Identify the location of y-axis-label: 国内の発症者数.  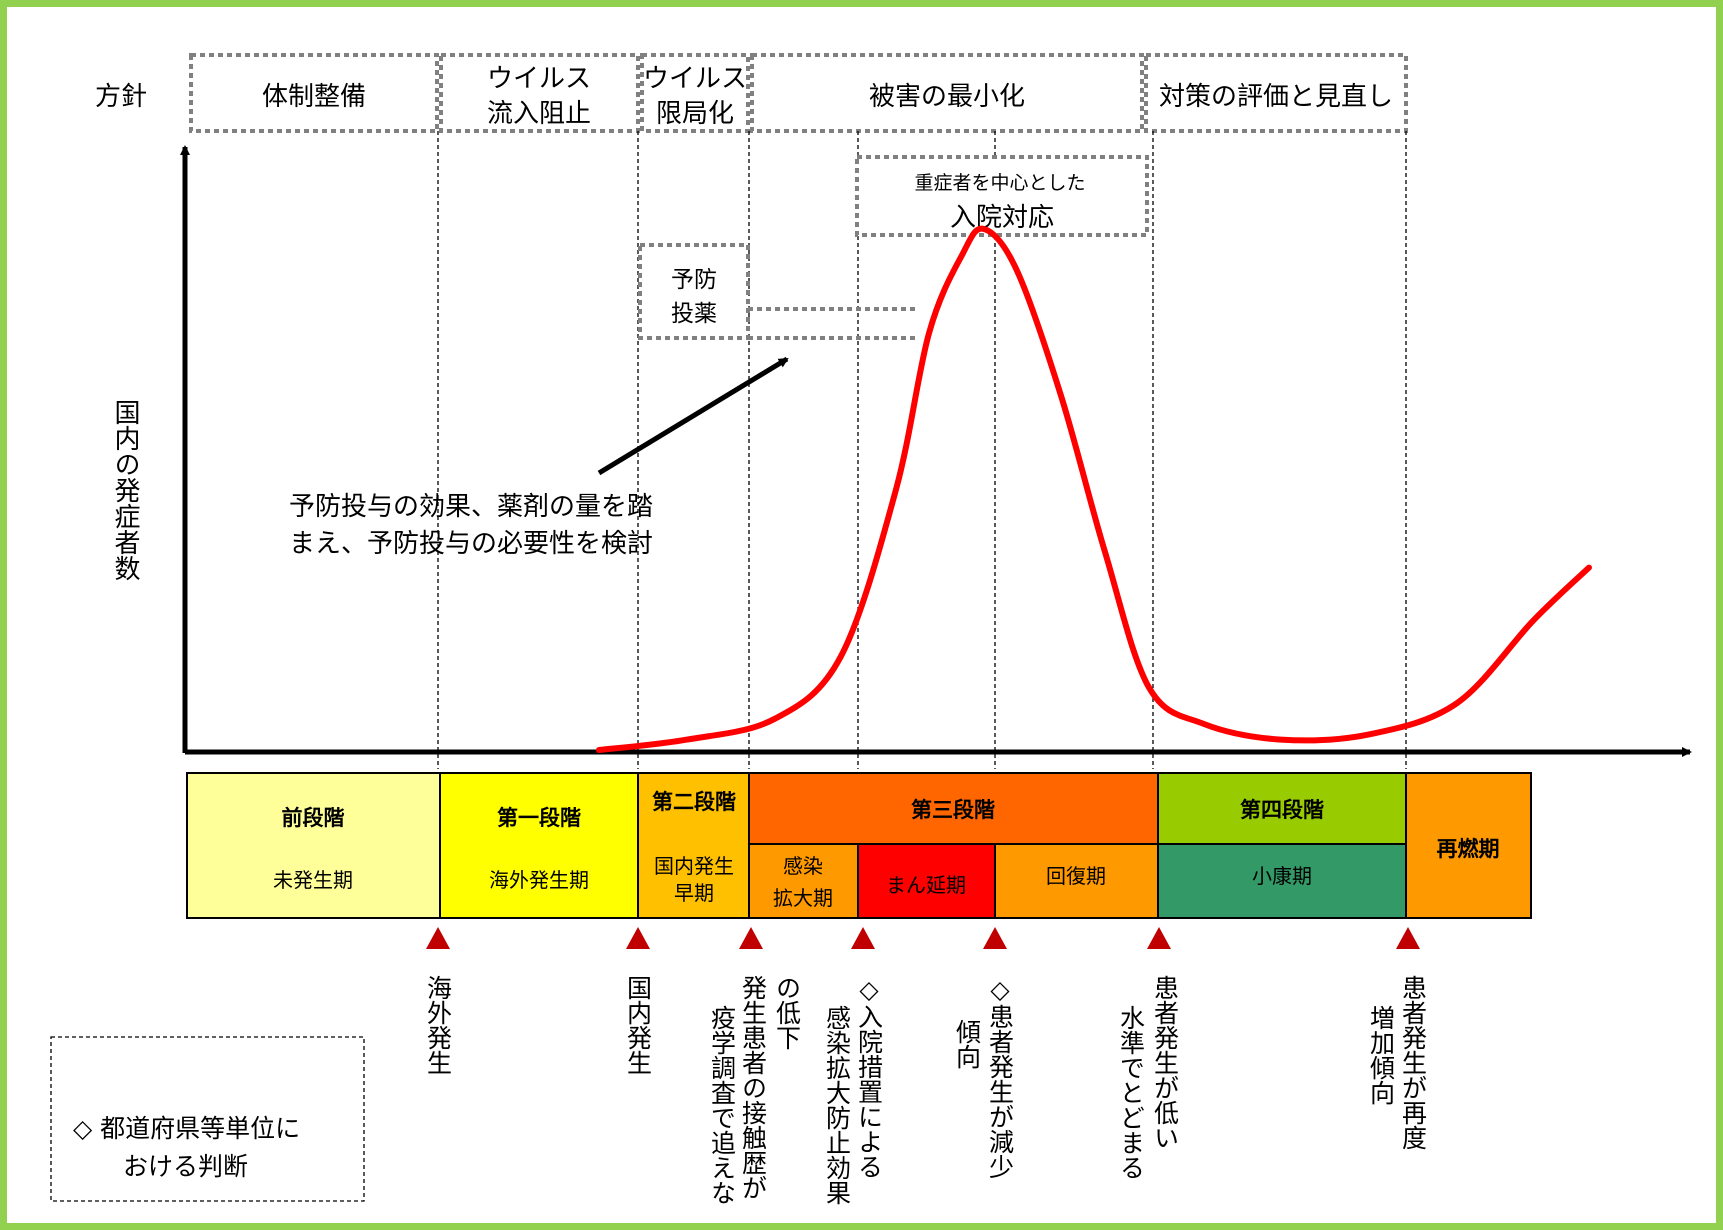
(125, 490).